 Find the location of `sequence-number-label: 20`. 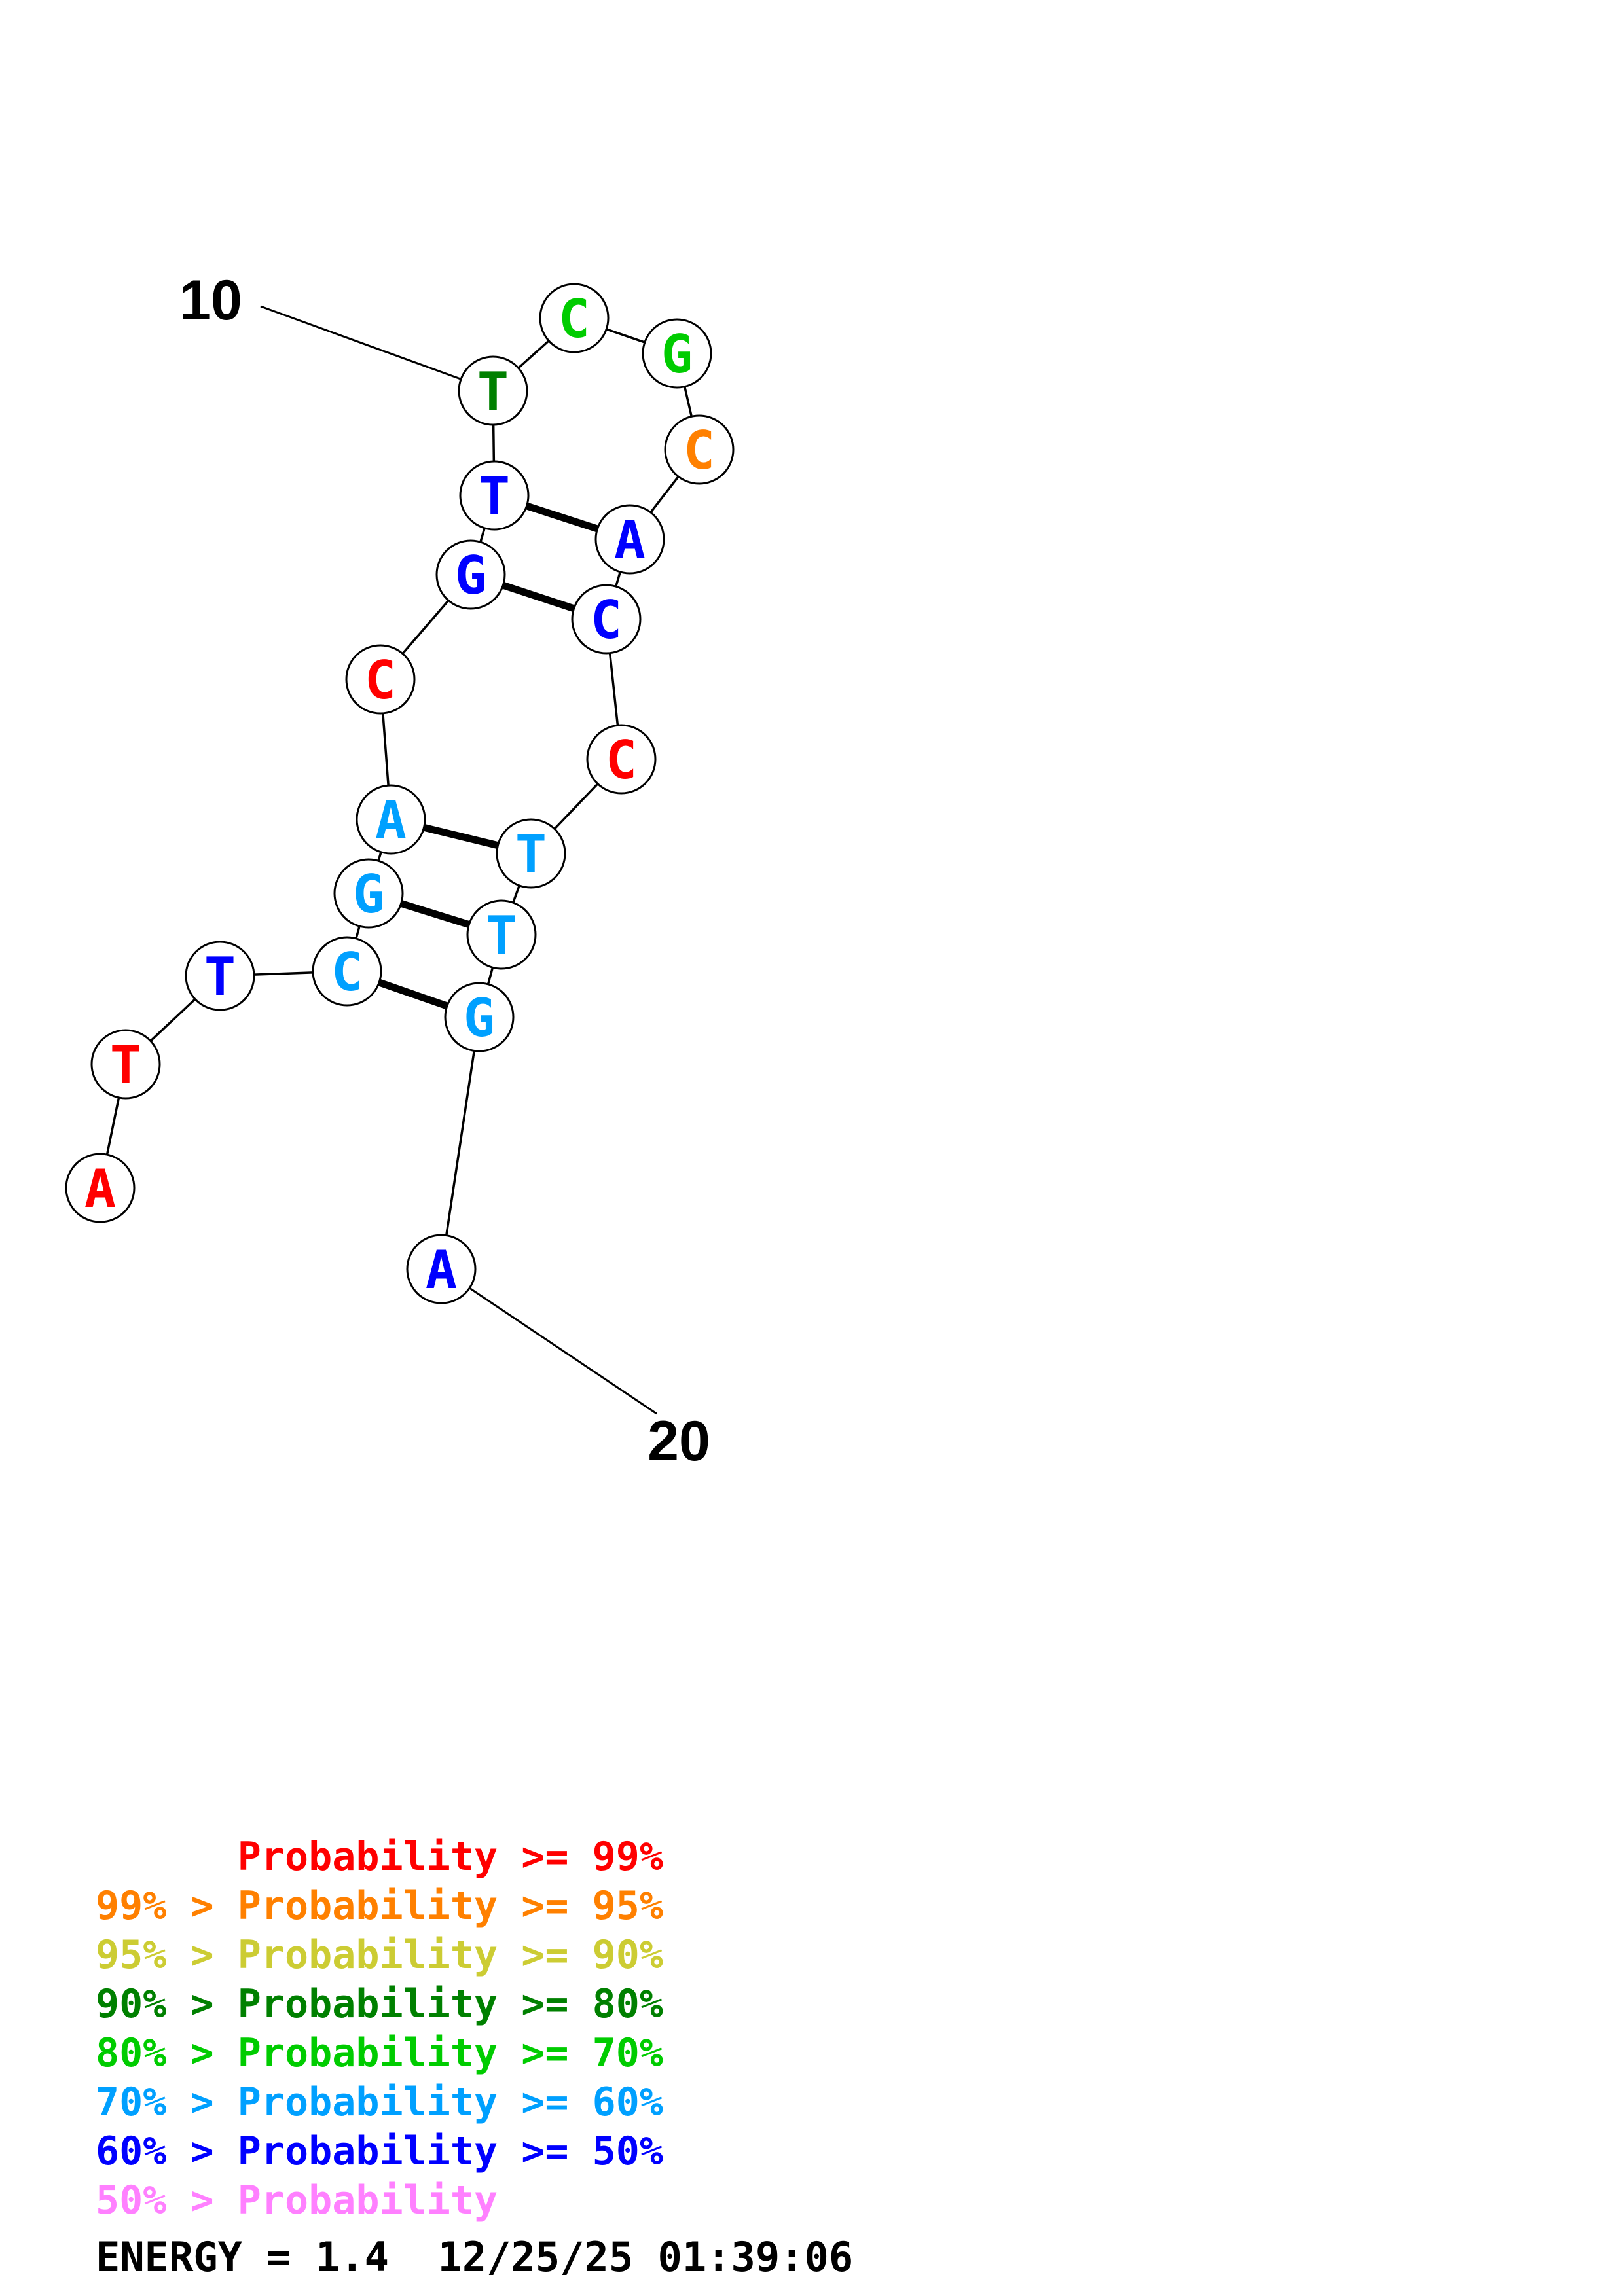

sequence-number-label: 20 is located at coordinates (678, 1441).